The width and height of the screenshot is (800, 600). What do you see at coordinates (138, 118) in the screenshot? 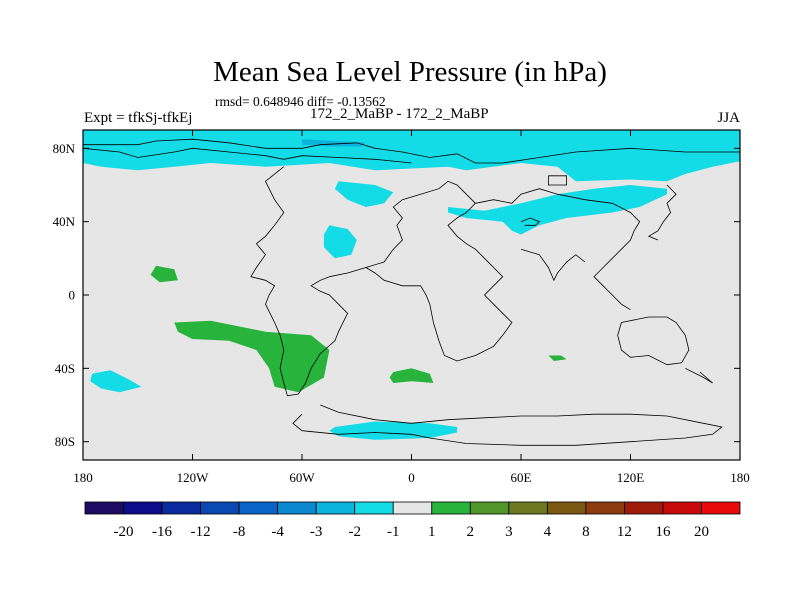
I see `experiment-label: Expt = tfkSj-tfkEj` at bounding box center [138, 118].